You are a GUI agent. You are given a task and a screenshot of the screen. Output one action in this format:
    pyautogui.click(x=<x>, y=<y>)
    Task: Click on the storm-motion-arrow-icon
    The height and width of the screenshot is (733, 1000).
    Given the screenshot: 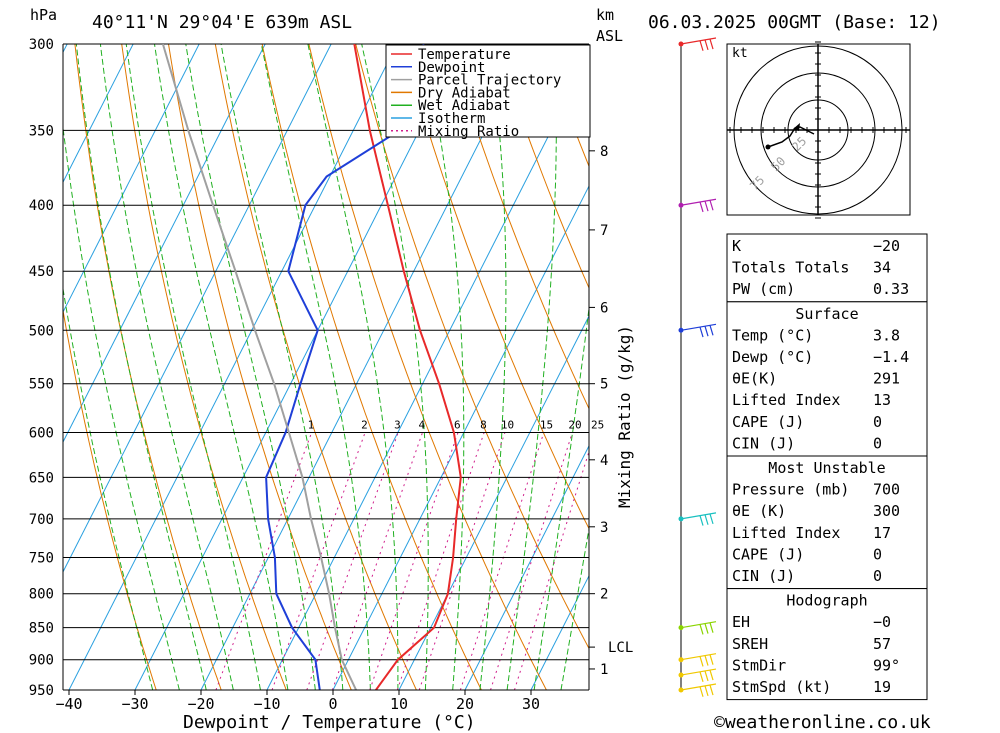 What is the action you would take?
    pyautogui.click(x=796, y=127)
    